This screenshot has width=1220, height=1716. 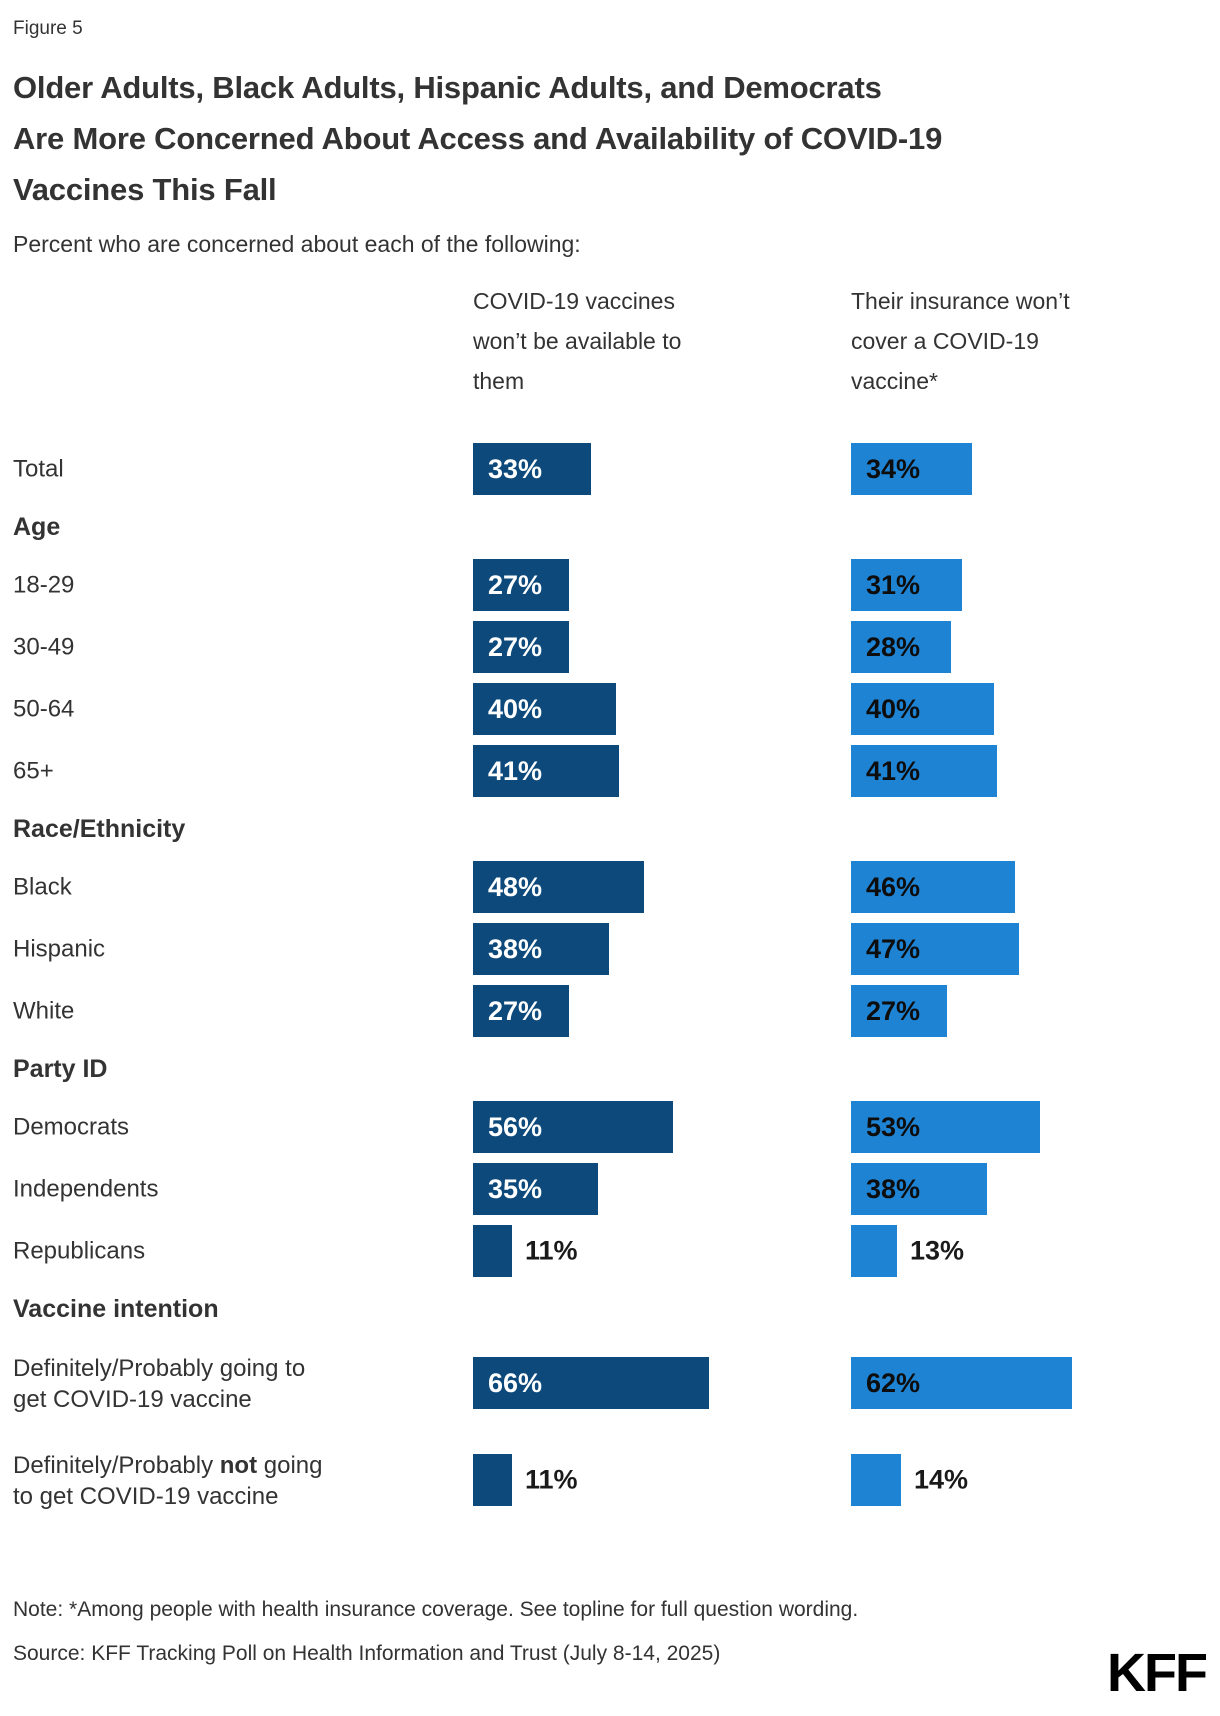 I want to click on section-race-ethnicity: Race/Ethnicity, so click(x=610, y=829).